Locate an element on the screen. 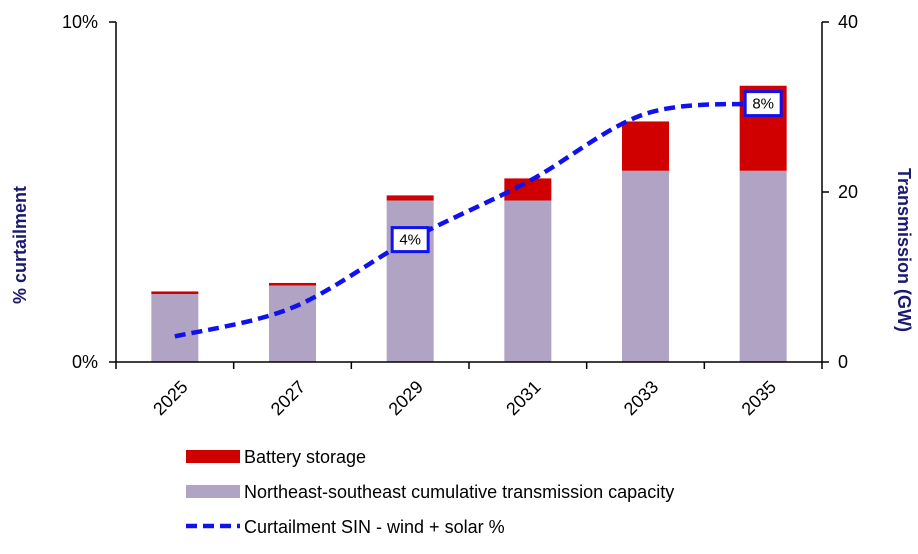 The width and height of the screenshot is (918, 554). data-label-box-2035 is located at coordinates (763, 104).